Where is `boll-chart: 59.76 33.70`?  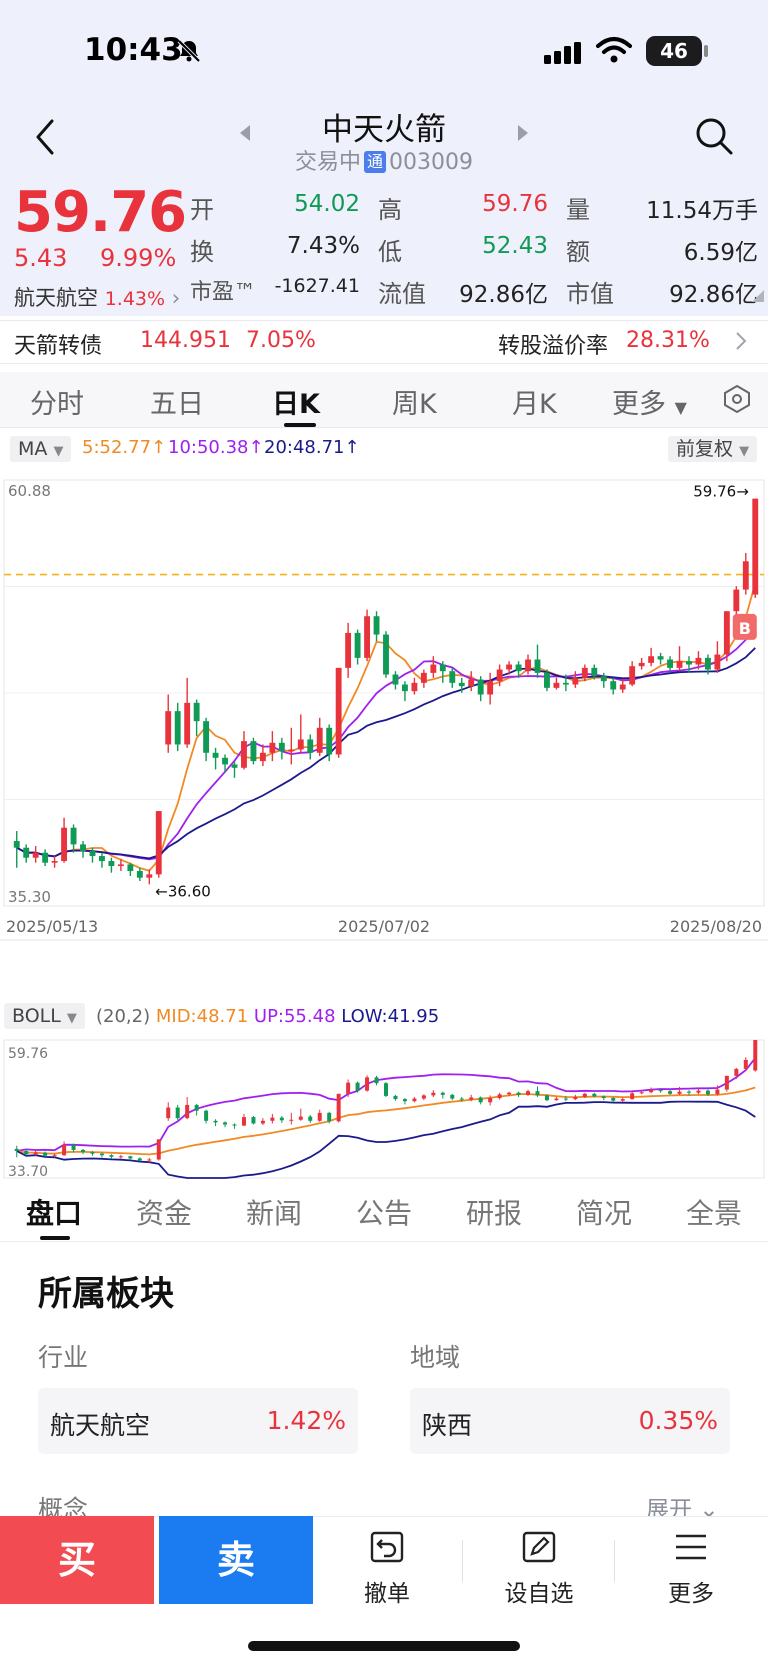 boll-chart: 59.76 33.70 is located at coordinates (384, 1090).